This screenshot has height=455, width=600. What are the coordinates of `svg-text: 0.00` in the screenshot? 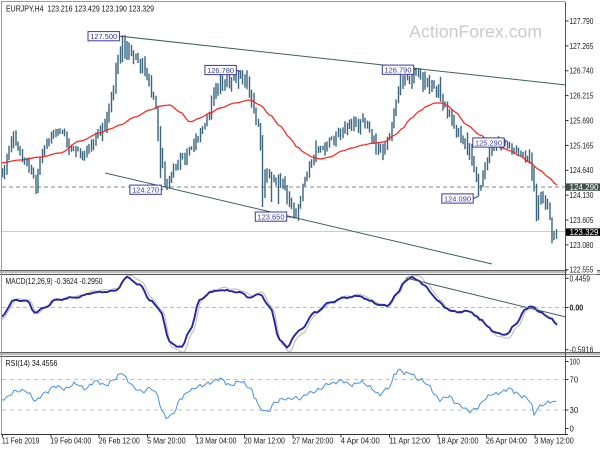 It's located at (577, 307).